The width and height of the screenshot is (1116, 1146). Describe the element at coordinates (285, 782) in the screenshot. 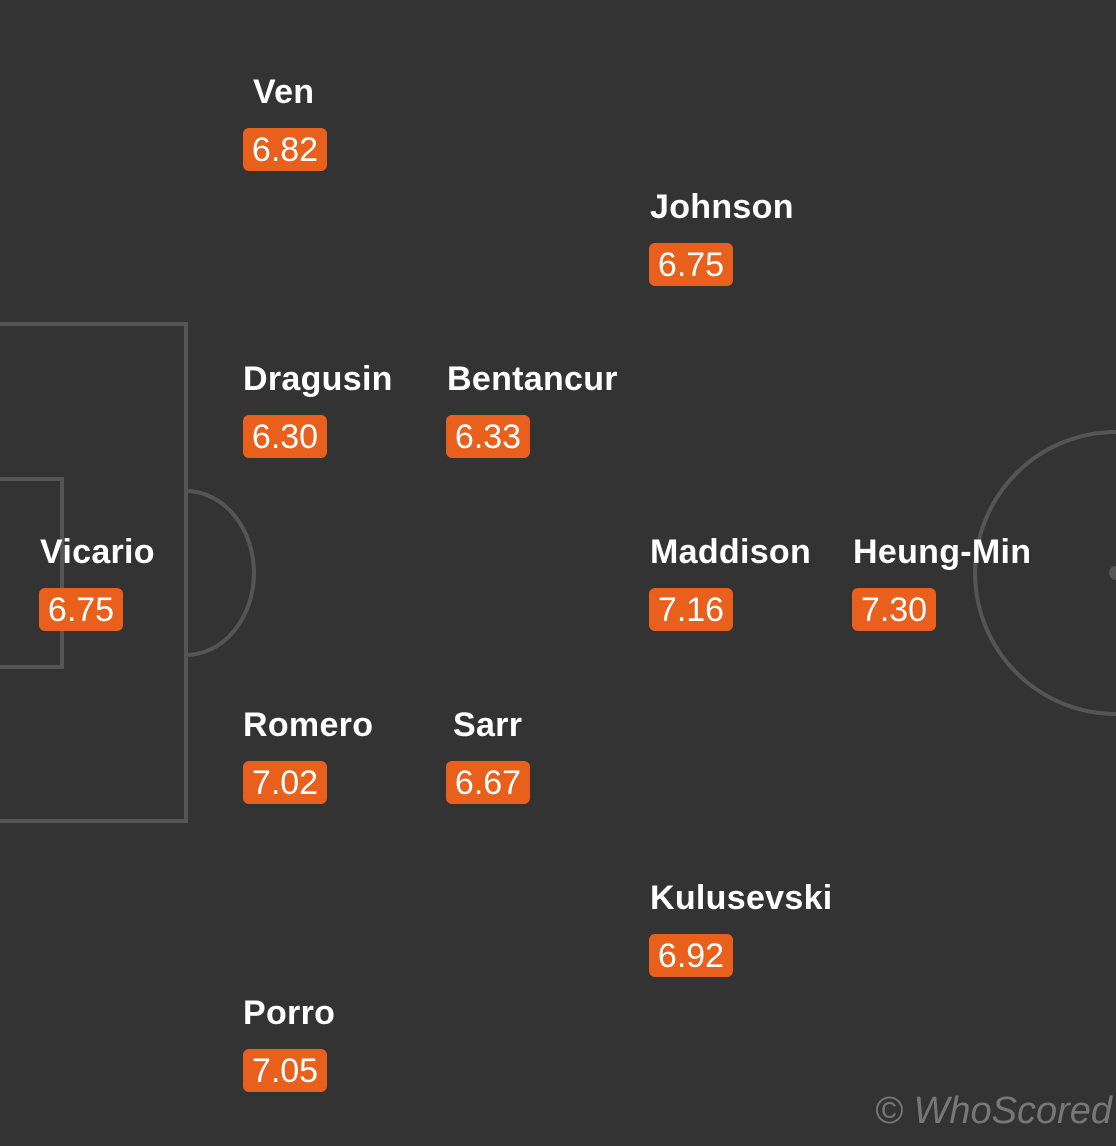

I see `rating-badge: 7.02` at that location.